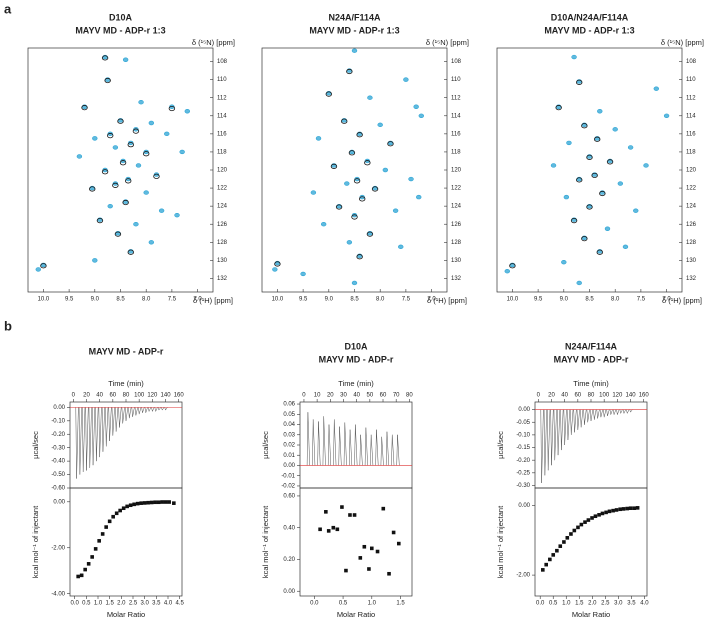 The width and height of the screenshot is (708, 627). I want to click on y-tick-label: 124, so click(691, 207).